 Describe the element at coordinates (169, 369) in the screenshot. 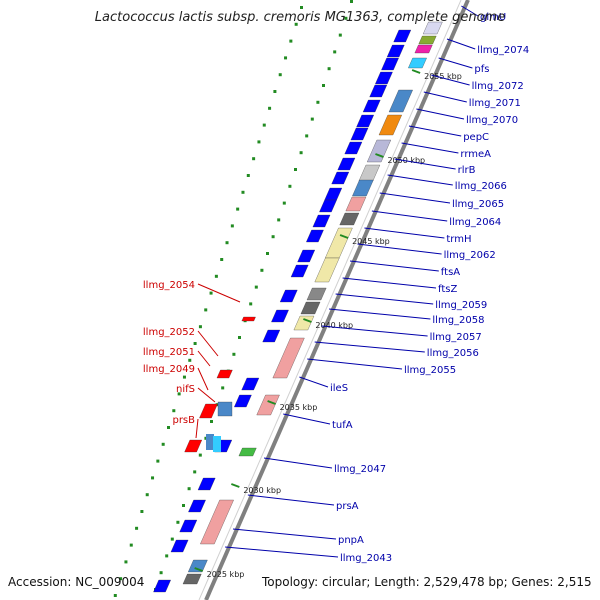

I see `gene-label: llmg_2049` at that location.